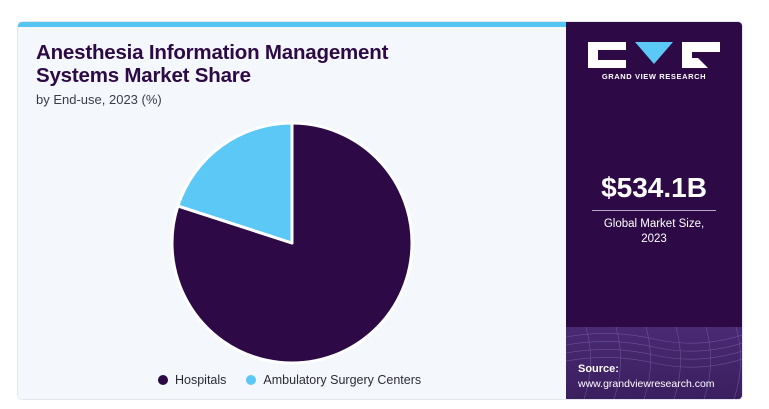  I want to click on legend-swatch-ambulatory-surgery-centers, so click(251, 380).